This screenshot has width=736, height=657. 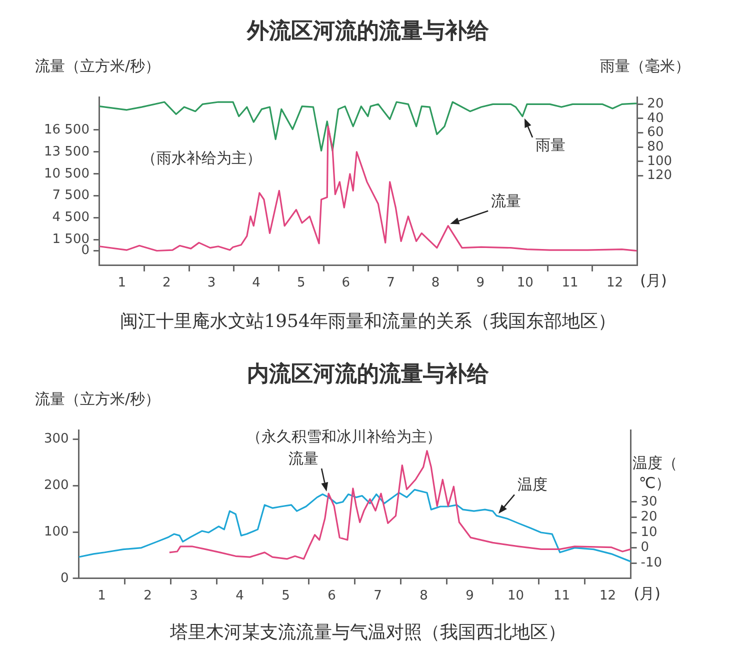 What do you see at coordinates (56, 532) in the screenshot?
I see `y-tick-label: 100` at bounding box center [56, 532].